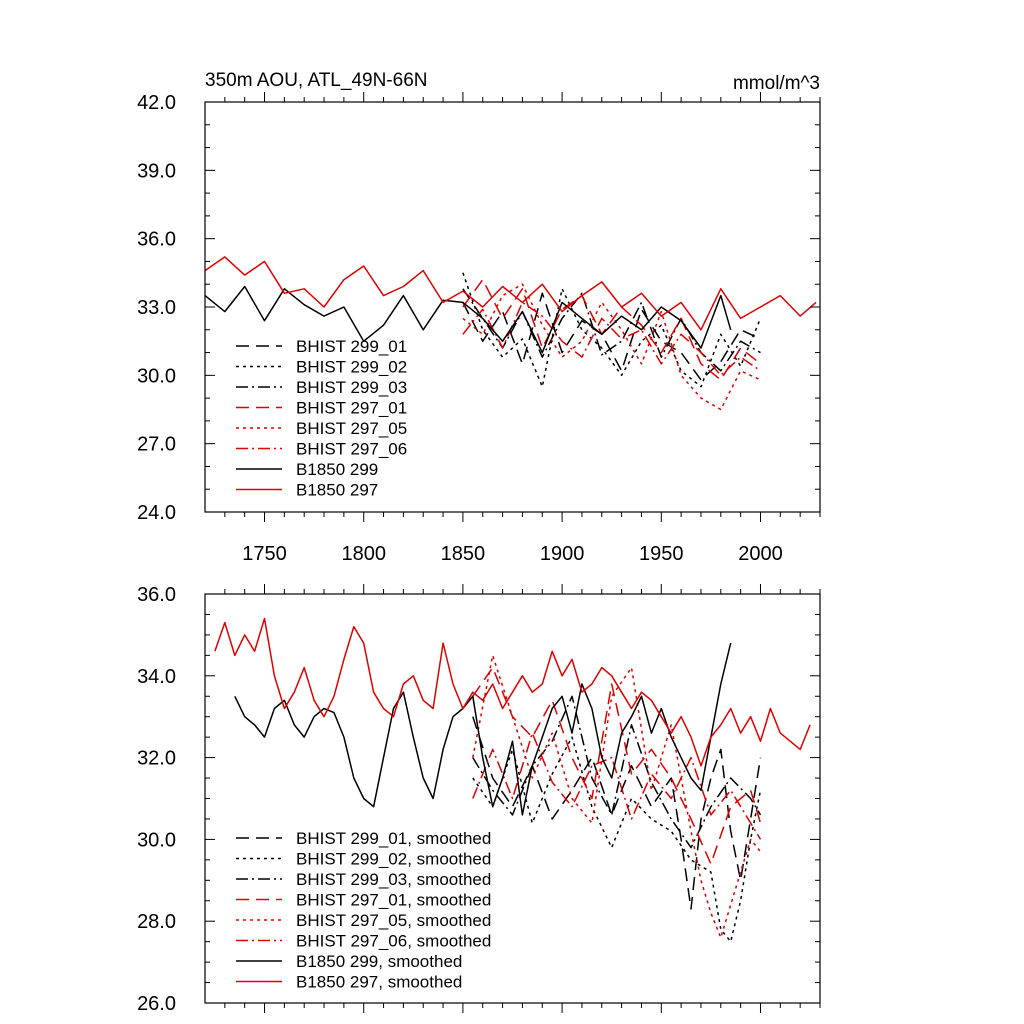 This screenshot has height=1024, width=1024. I want to click on bottom-ytick-label: 26.0, so click(156, 1004).